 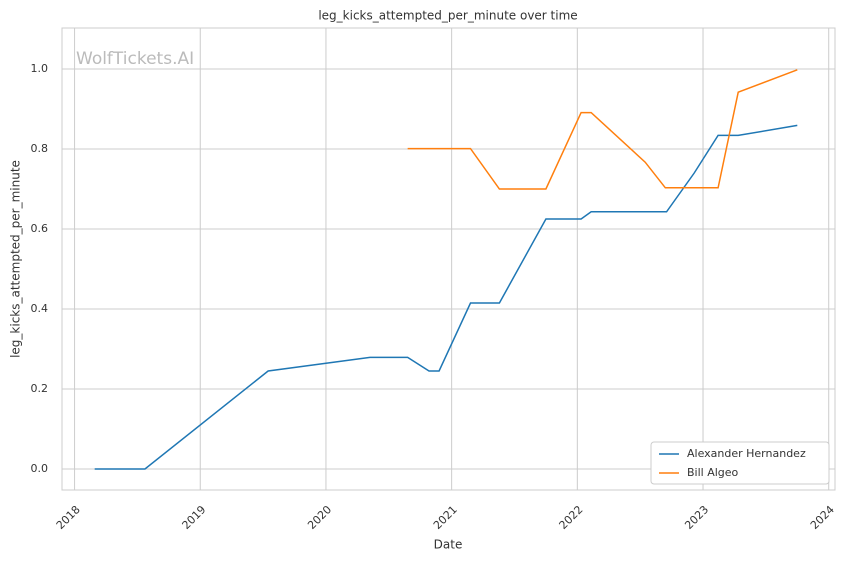 I want to click on legend-label: Bill Algeo, so click(x=713, y=472).